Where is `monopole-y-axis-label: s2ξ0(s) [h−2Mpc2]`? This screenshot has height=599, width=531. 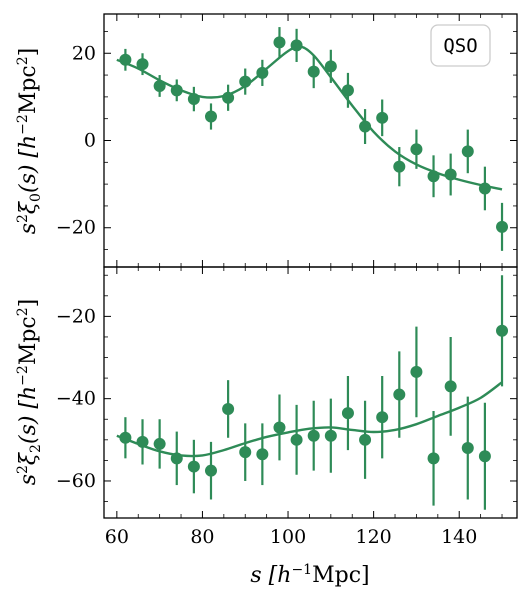 monopole-y-axis-label: s2ξ0(s) [h−2Mpc2] is located at coordinates (29, 141).